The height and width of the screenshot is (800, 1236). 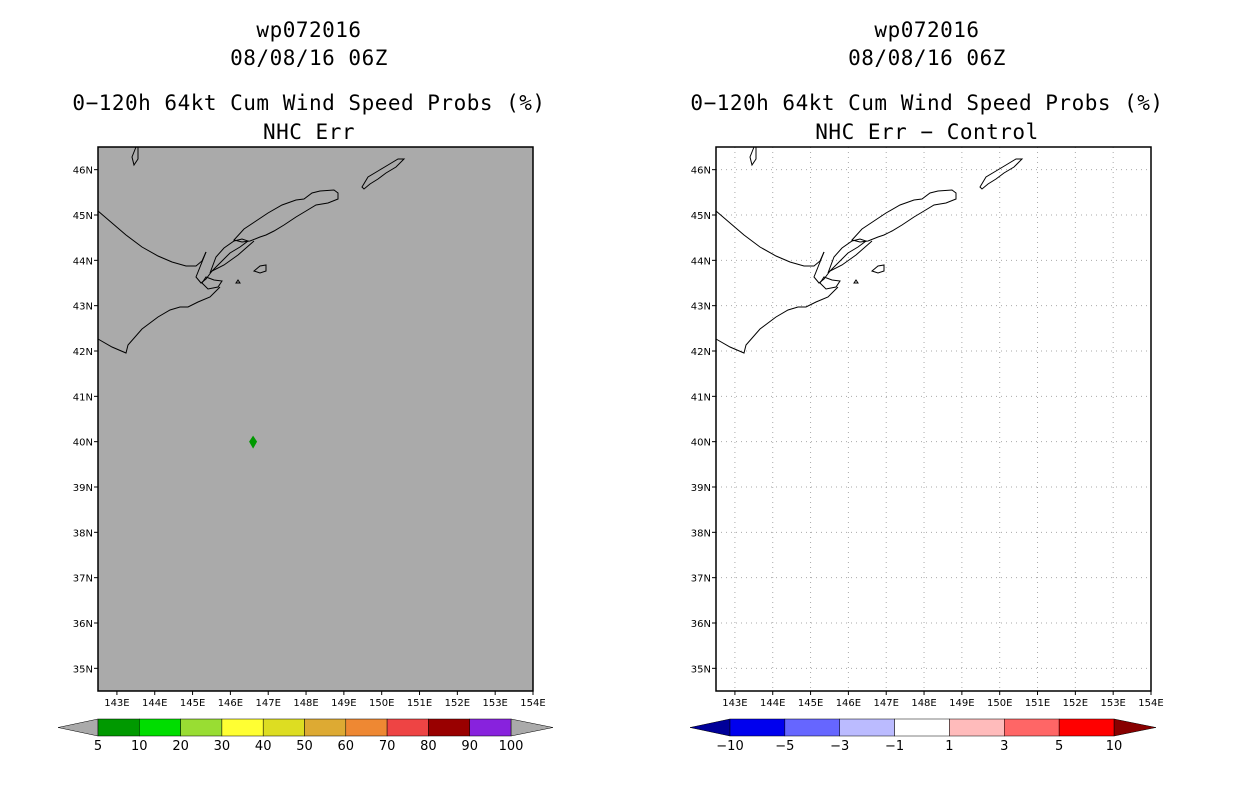 What do you see at coordinates (923, 736) in the screenshot?
I see `colorbar: −10 −5 −3 −1 1 3 5 10` at bounding box center [923, 736].